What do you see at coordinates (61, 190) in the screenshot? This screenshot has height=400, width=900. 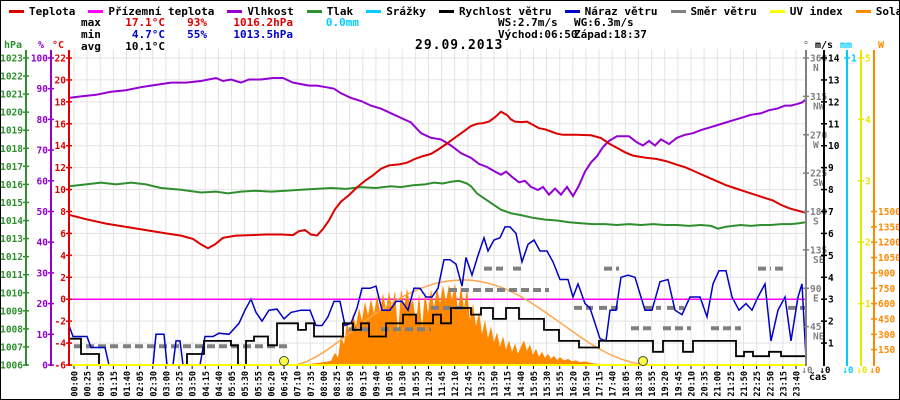 I see `axis-tick-label: 10` at bounding box center [61, 190].